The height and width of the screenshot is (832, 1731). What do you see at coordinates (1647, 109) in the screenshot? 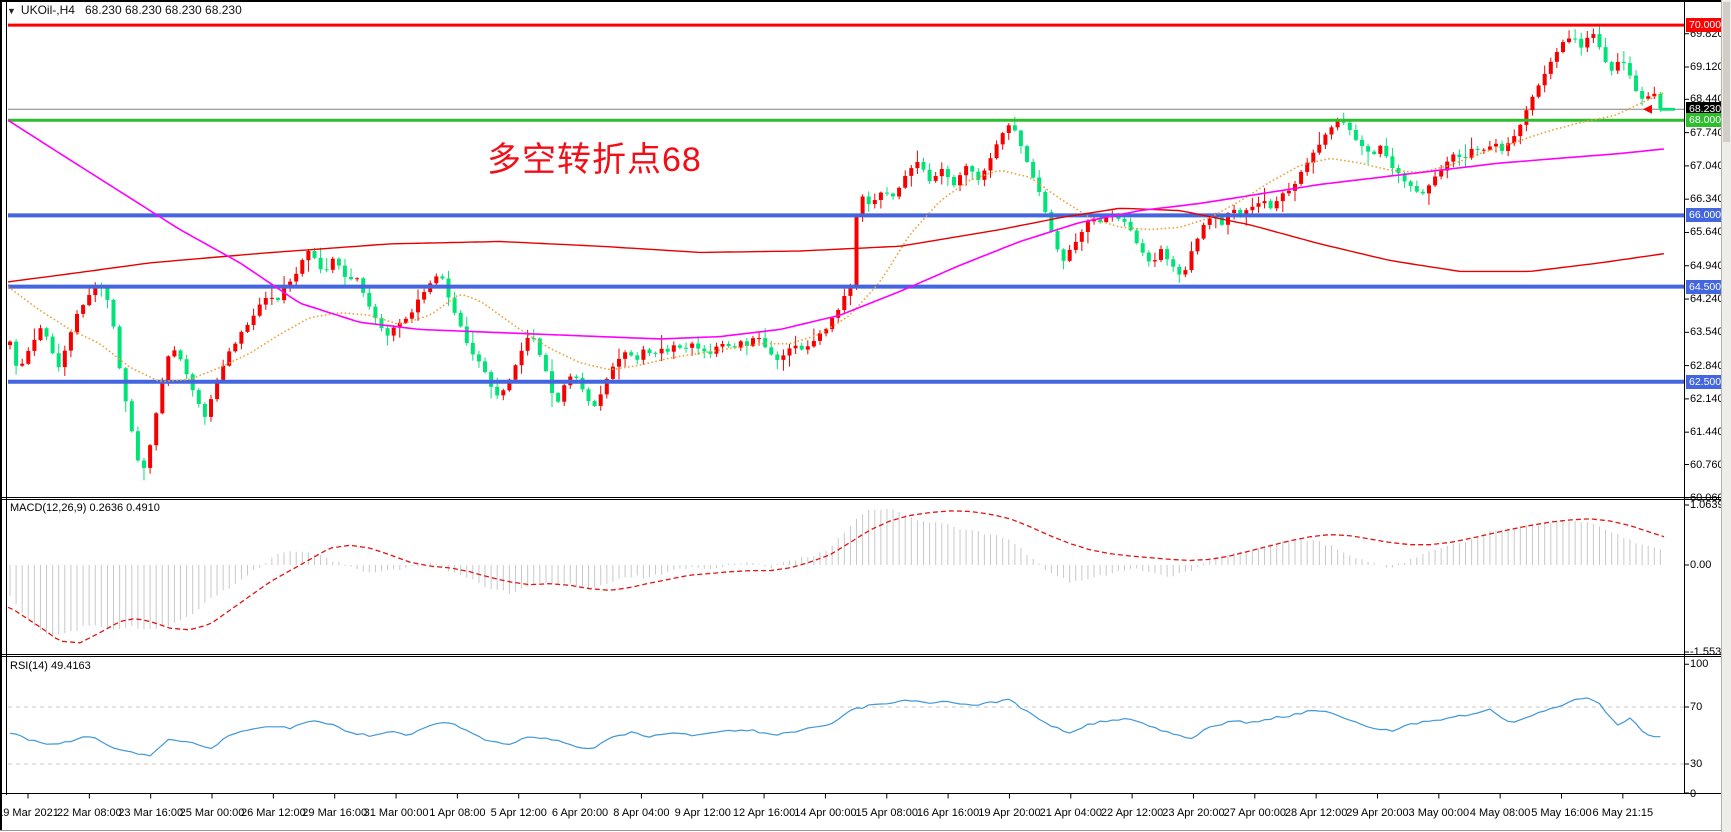
I see `last-price-arrow-icon` at bounding box center [1647, 109].